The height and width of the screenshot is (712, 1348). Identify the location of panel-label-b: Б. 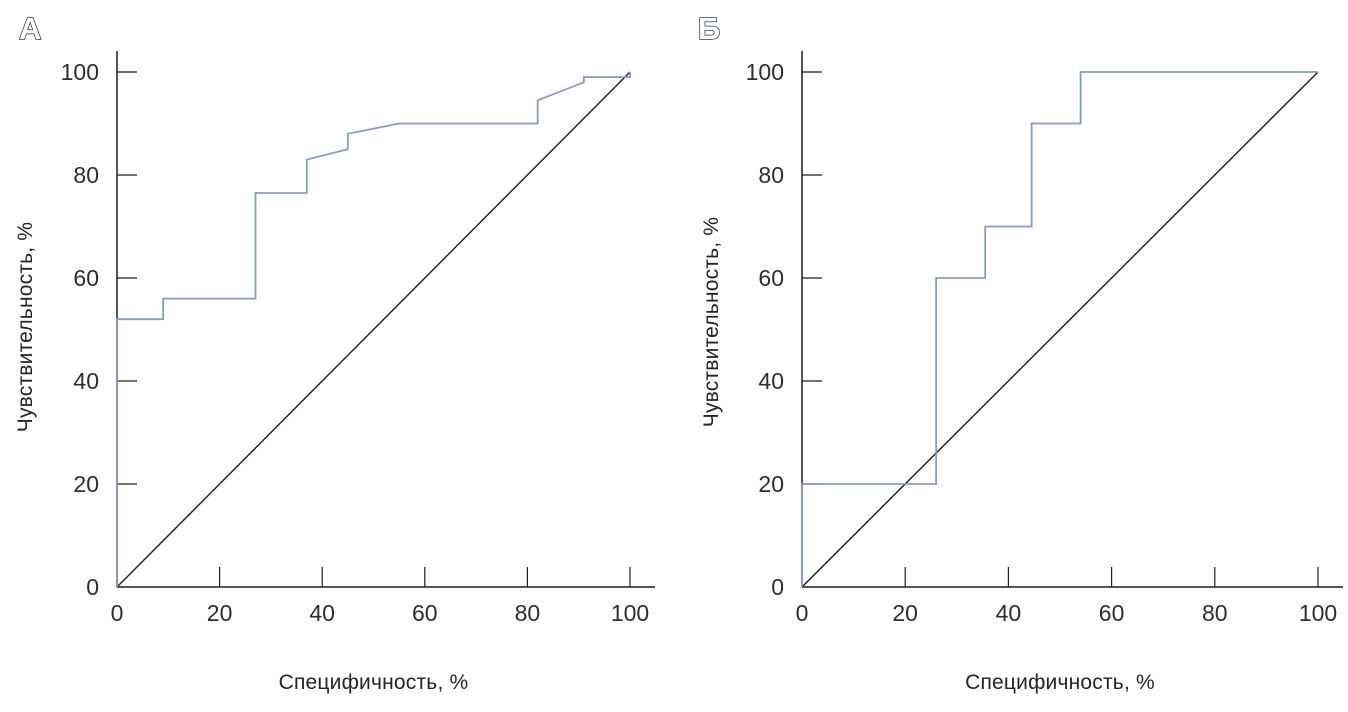
(709, 28).